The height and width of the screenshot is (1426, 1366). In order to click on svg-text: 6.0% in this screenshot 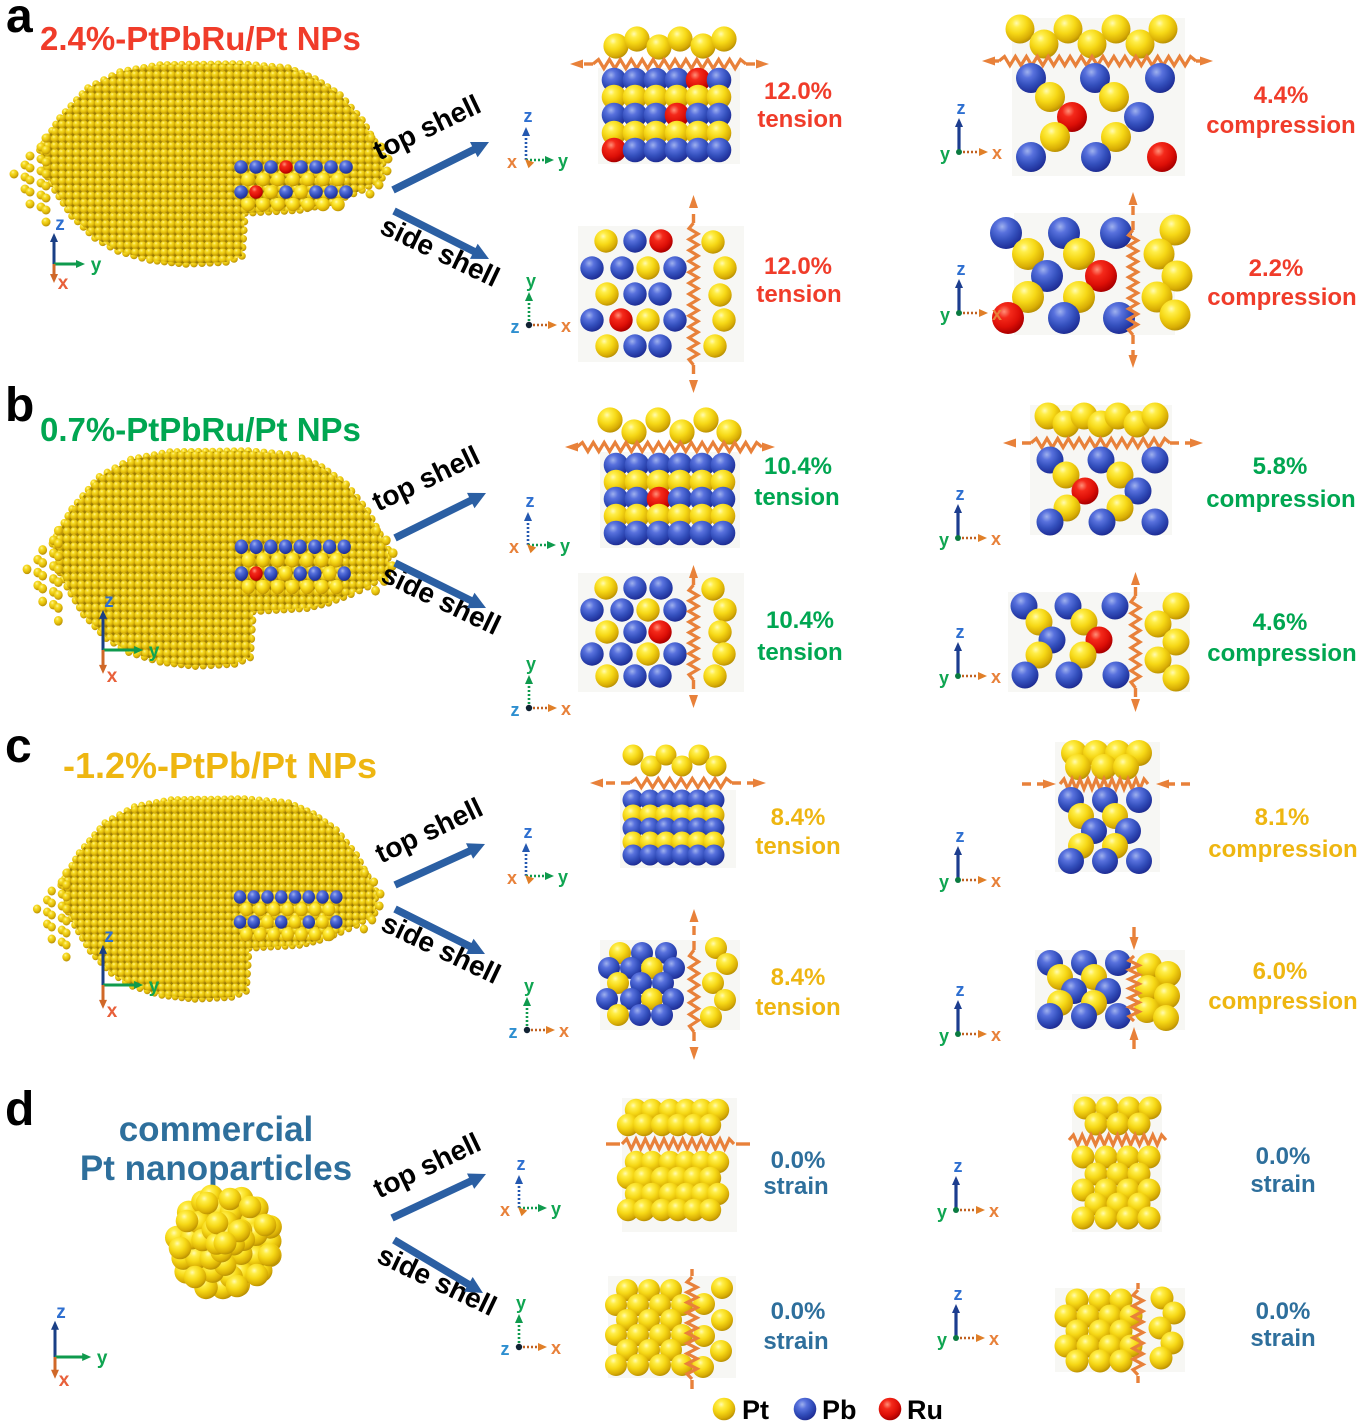, I will do `click(1280, 971)`.